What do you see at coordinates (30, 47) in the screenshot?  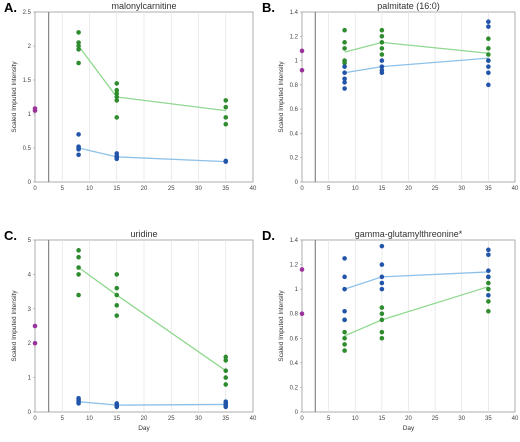 I see `y-tick-label: 2` at bounding box center [30, 47].